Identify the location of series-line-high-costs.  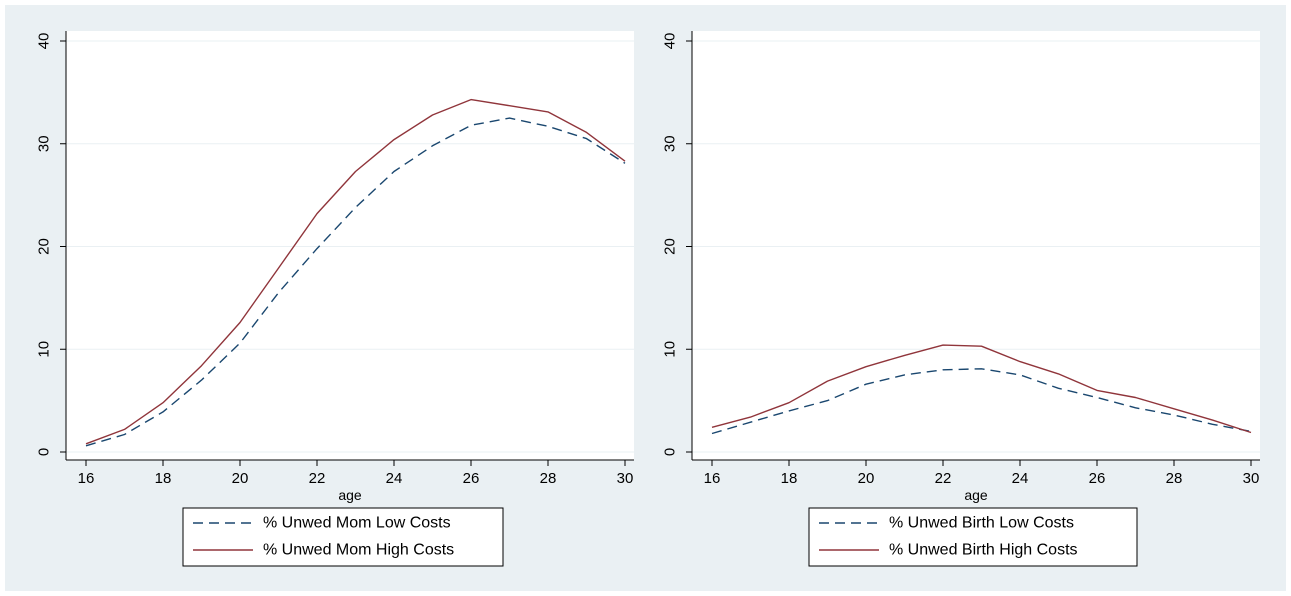
(981, 389).